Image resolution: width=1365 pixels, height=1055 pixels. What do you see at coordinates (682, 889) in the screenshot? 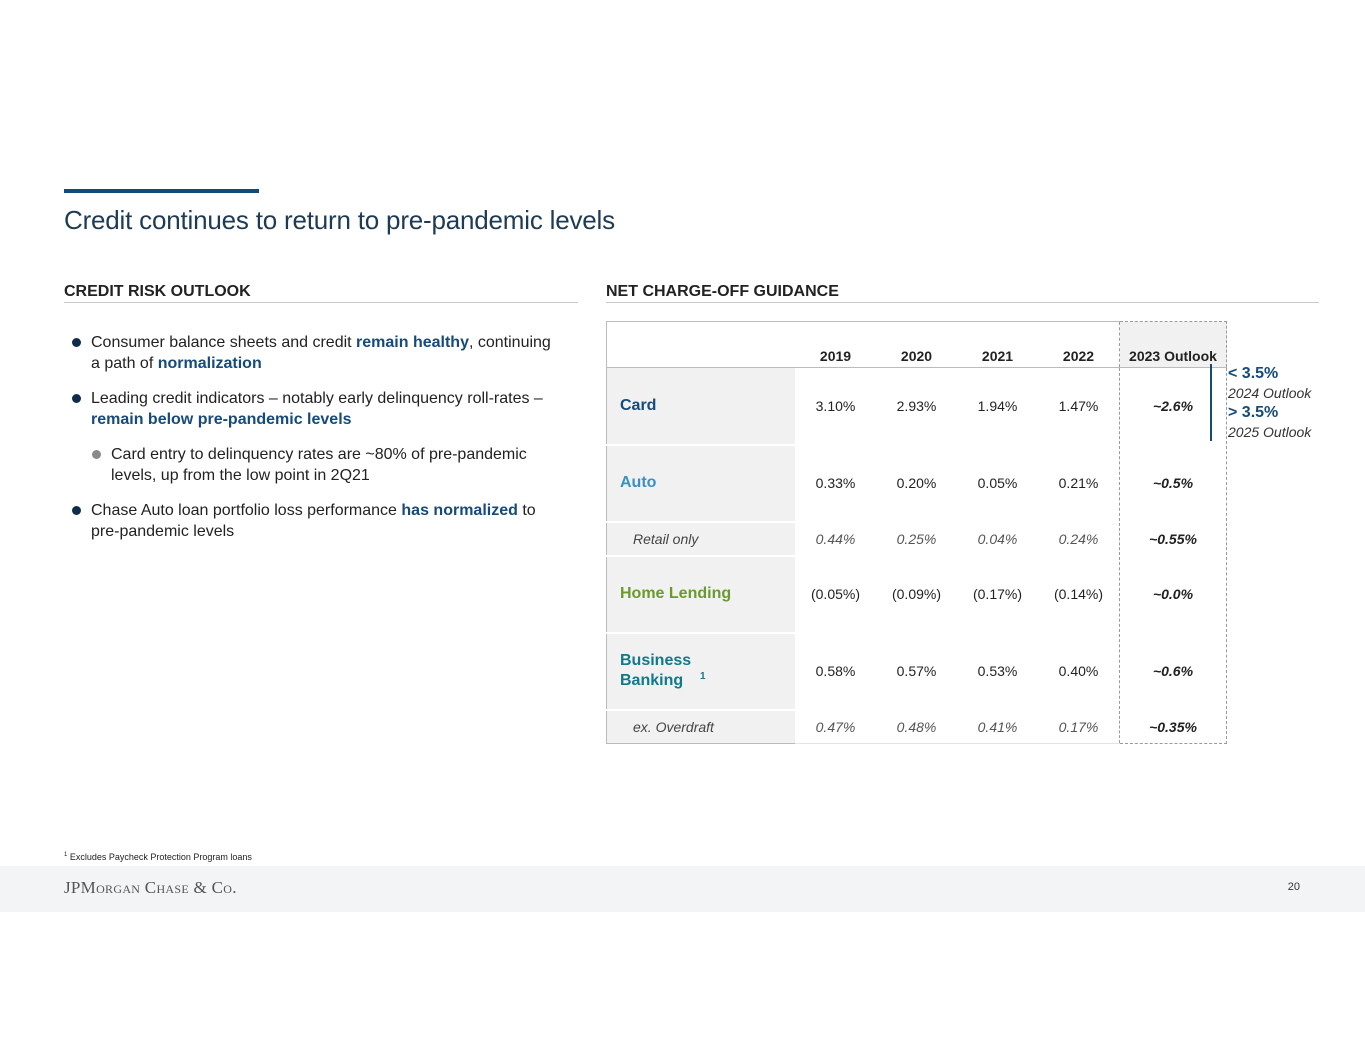
I see `footer: JPMorgan Chase & Co. 20` at bounding box center [682, 889].